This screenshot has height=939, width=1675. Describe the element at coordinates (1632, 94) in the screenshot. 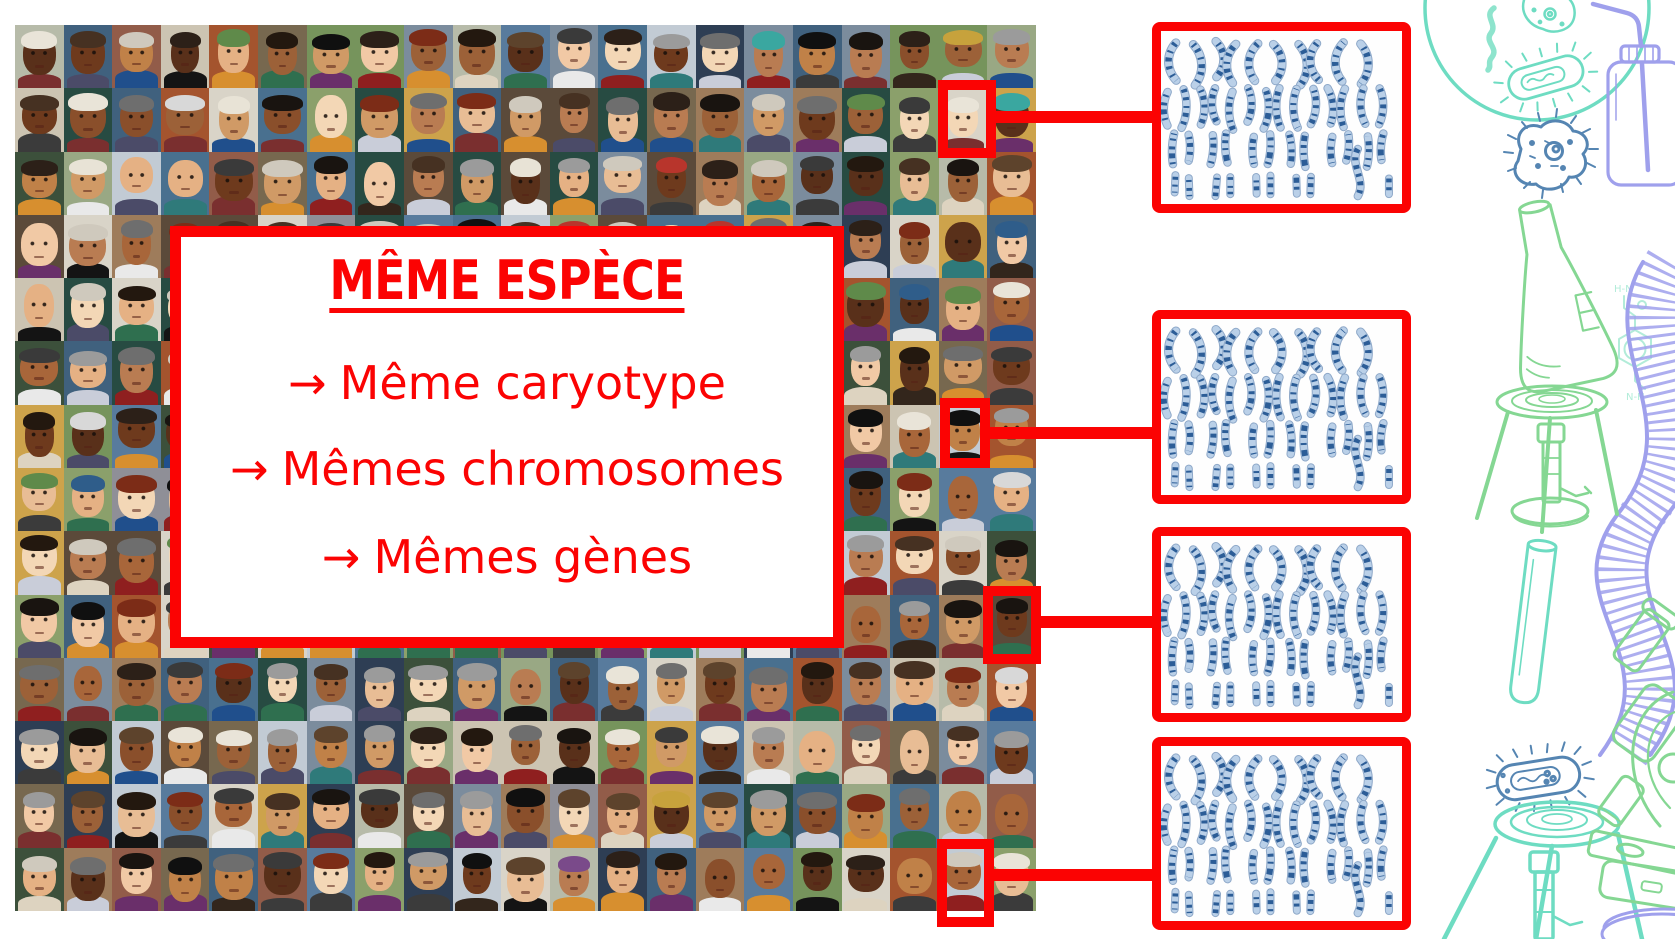

I see `wash-bottle-doodle` at that location.